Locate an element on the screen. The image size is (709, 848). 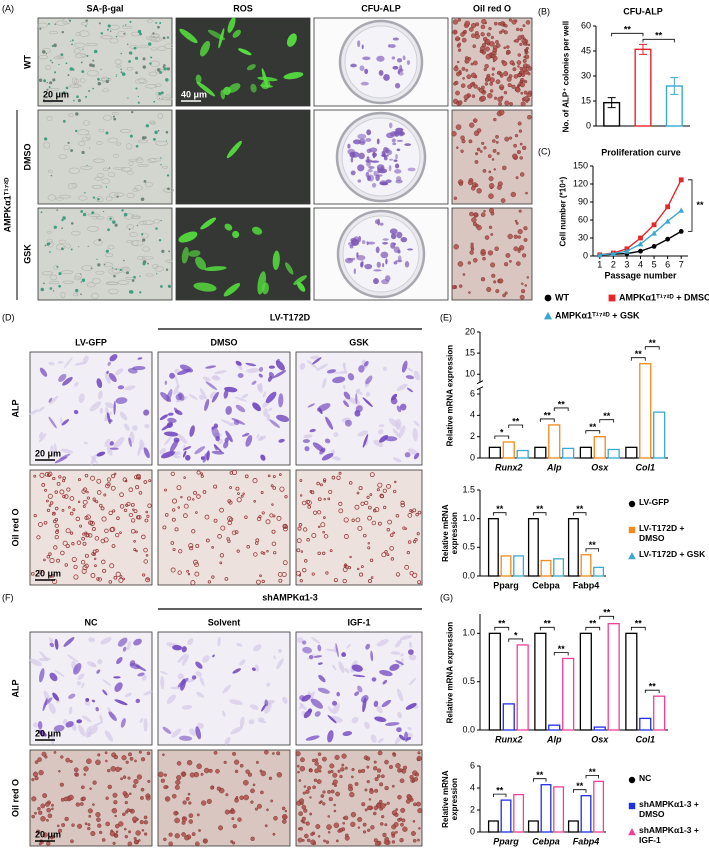
row-group-label: AMPKα1ᵀ¹⁷²ᴰ is located at coordinates (7, 205).